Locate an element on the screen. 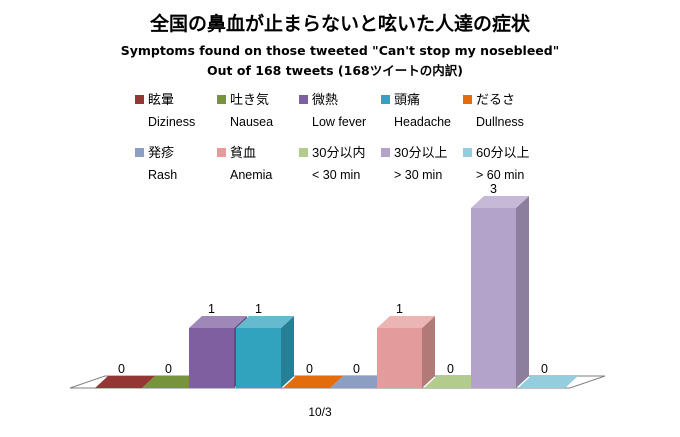  chart-title: 全国の鼻血が止まらないと呟いた人達の症状 is located at coordinates (340, 23).